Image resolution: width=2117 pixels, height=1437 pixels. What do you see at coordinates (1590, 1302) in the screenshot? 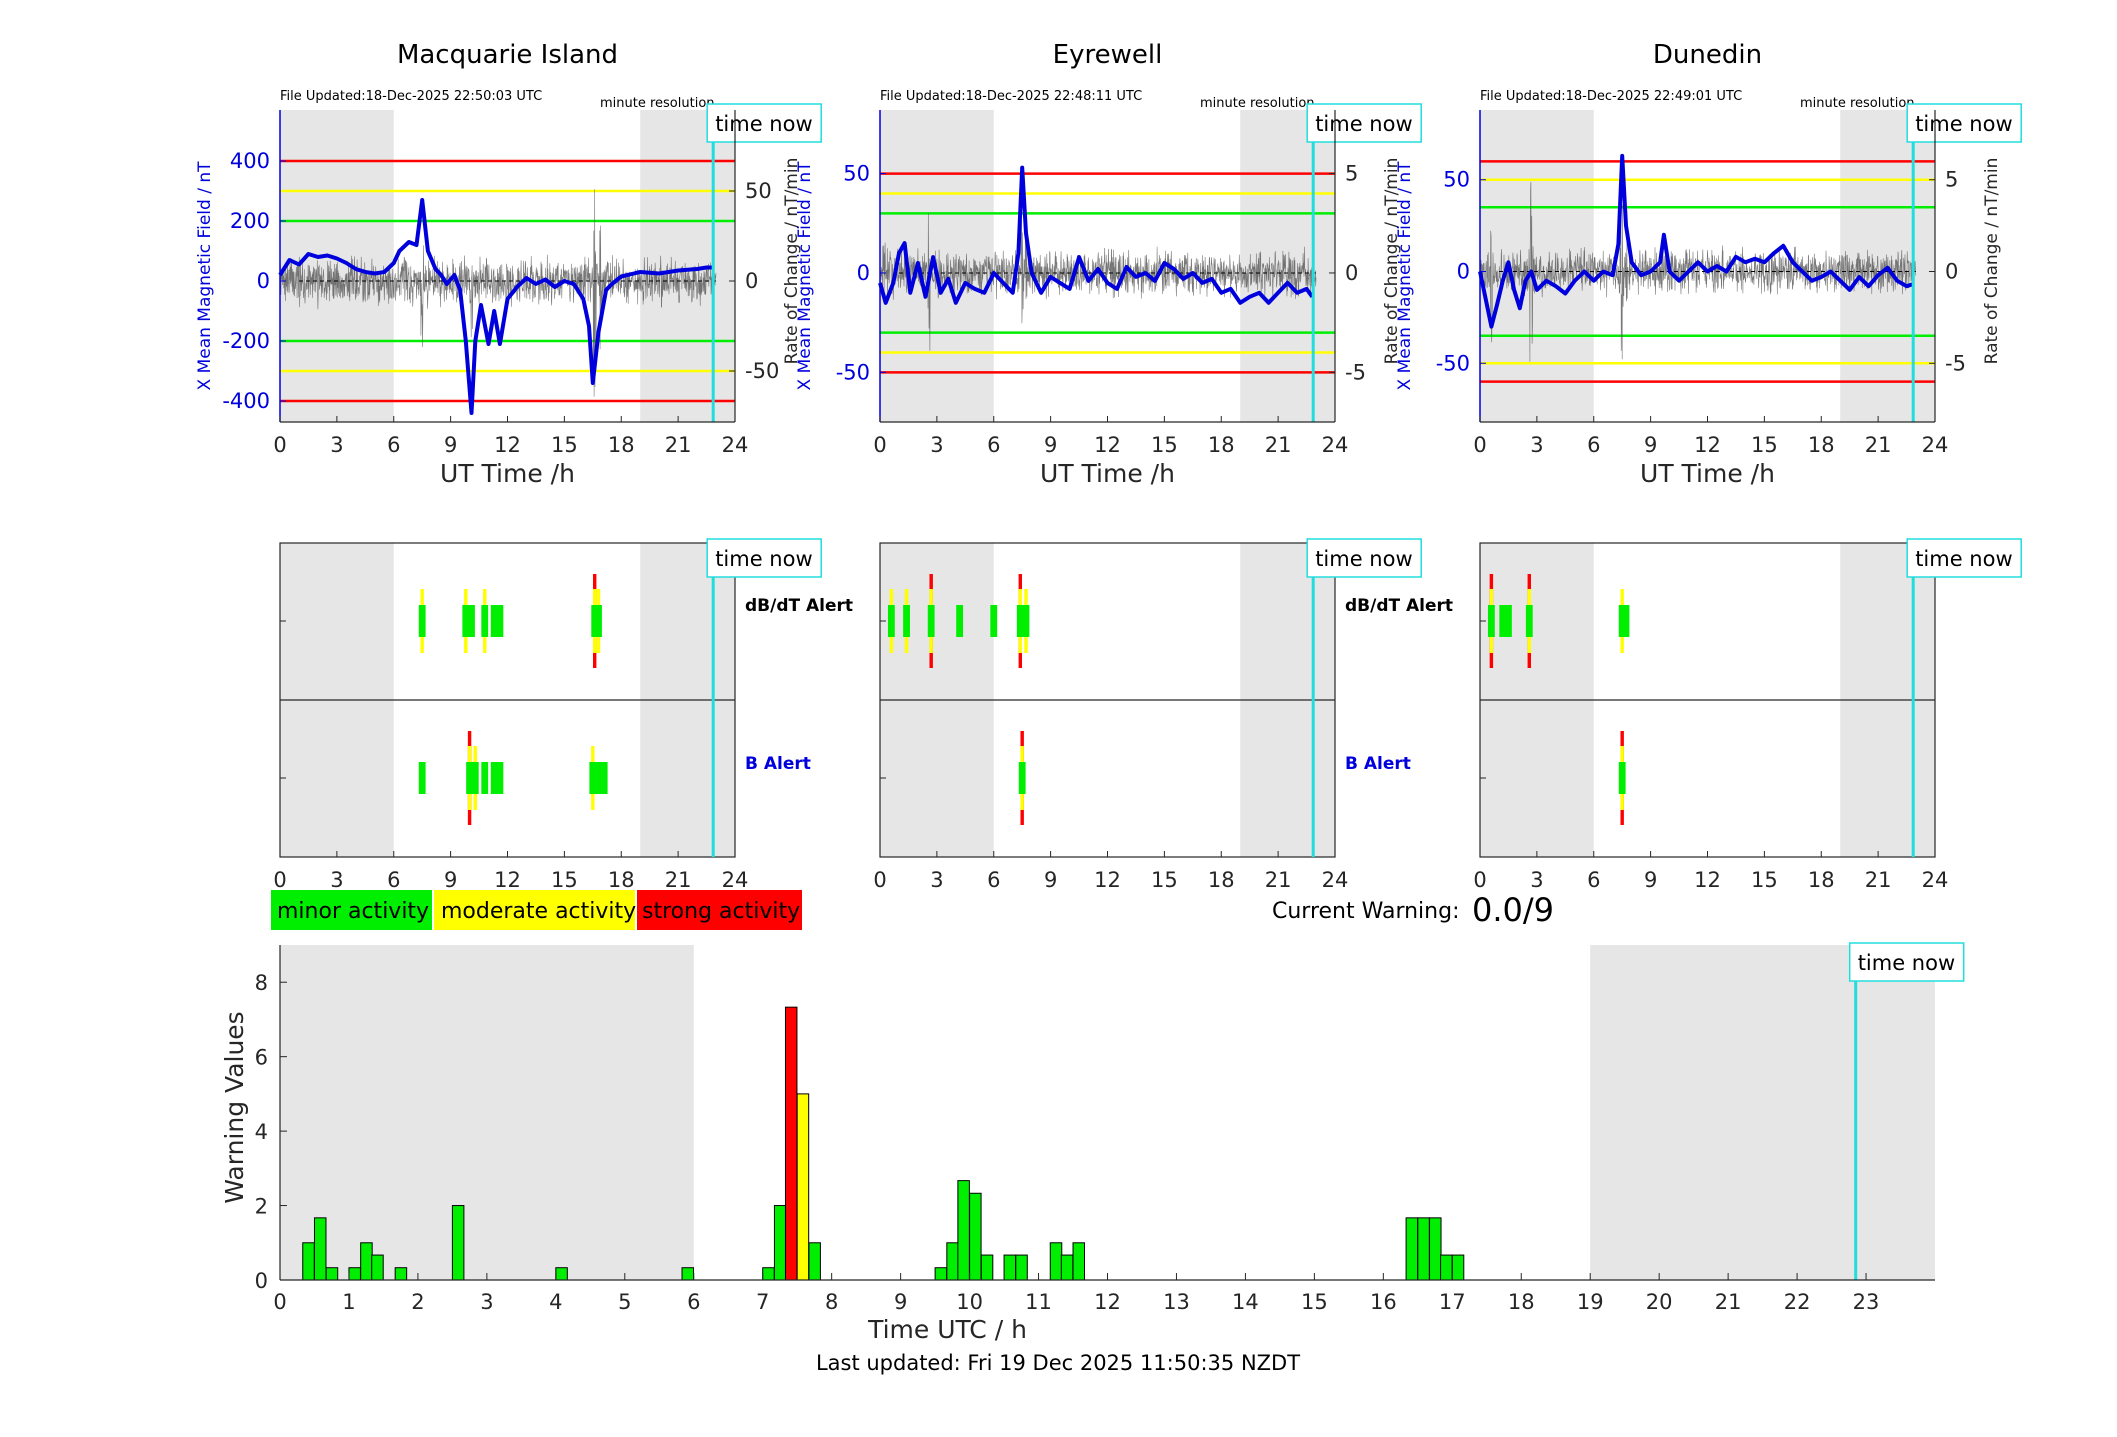
I see `x-tick-label: 19` at bounding box center [1590, 1302].